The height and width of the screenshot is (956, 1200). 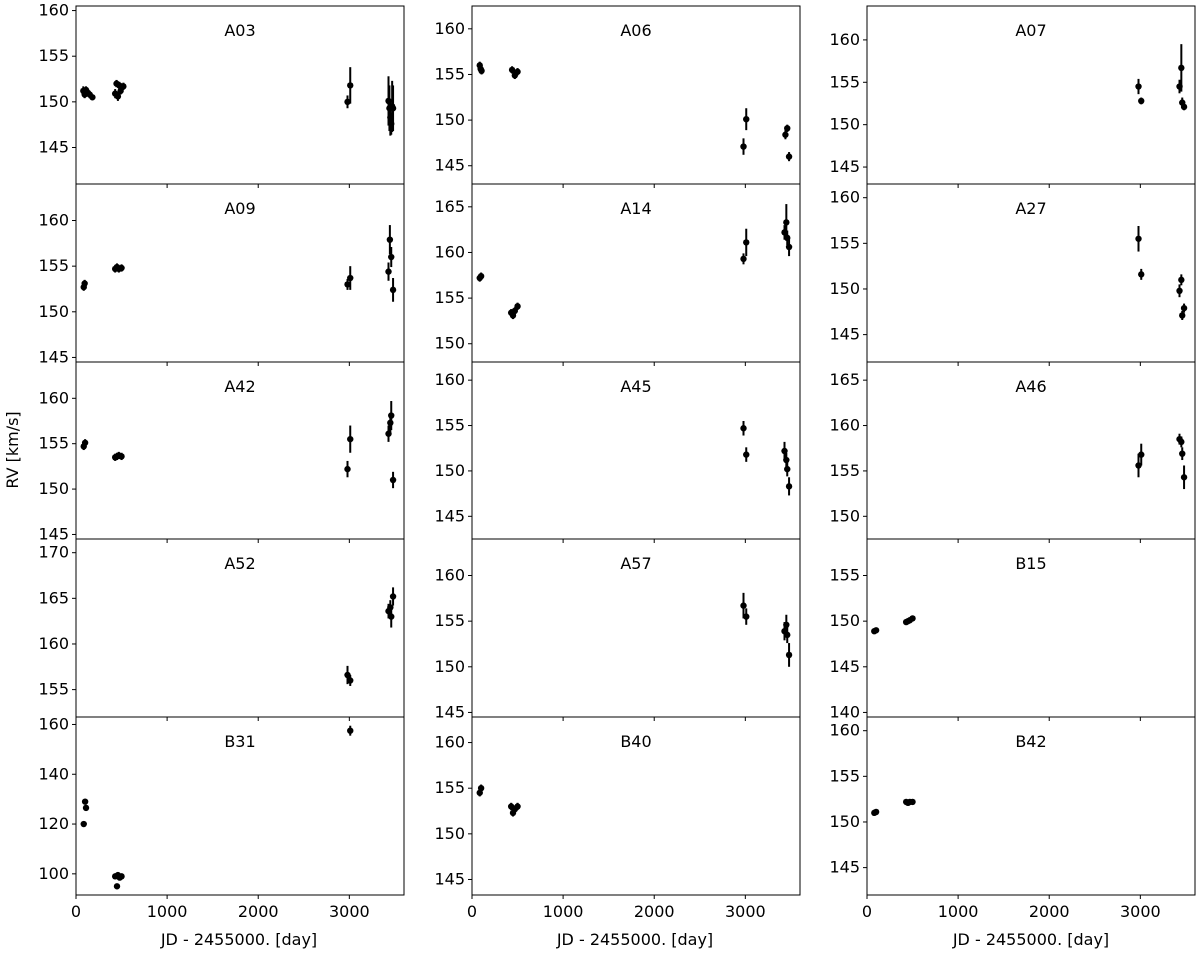 What do you see at coordinates (239, 386) in the screenshot?
I see `panel-label: A42` at bounding box center [239, 386].